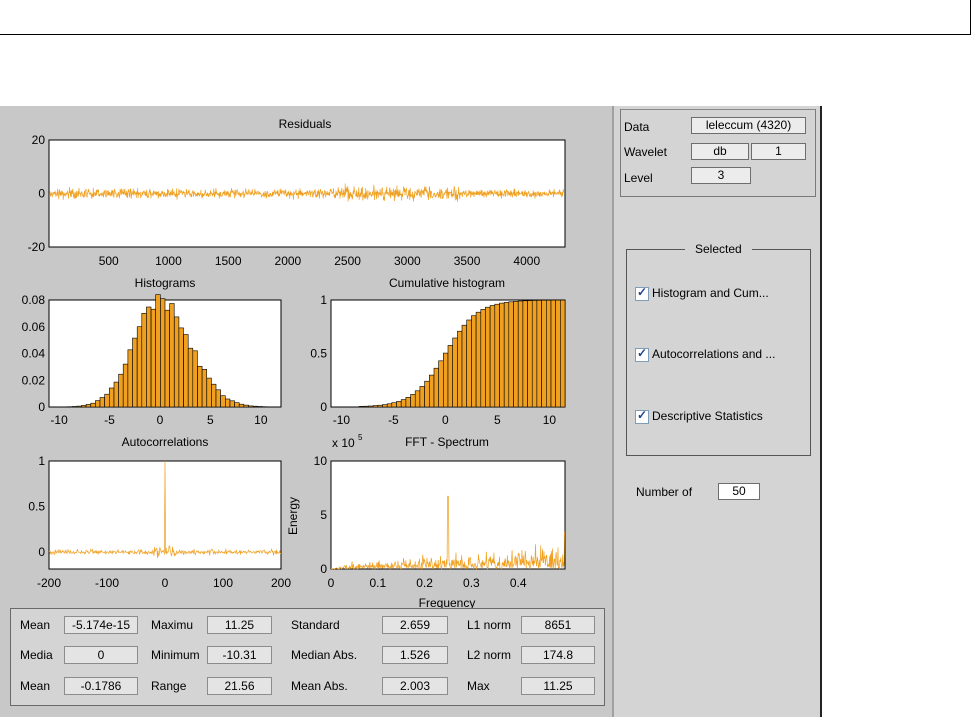  I want to click on stat-label: L1 norm, so click(489, 625).